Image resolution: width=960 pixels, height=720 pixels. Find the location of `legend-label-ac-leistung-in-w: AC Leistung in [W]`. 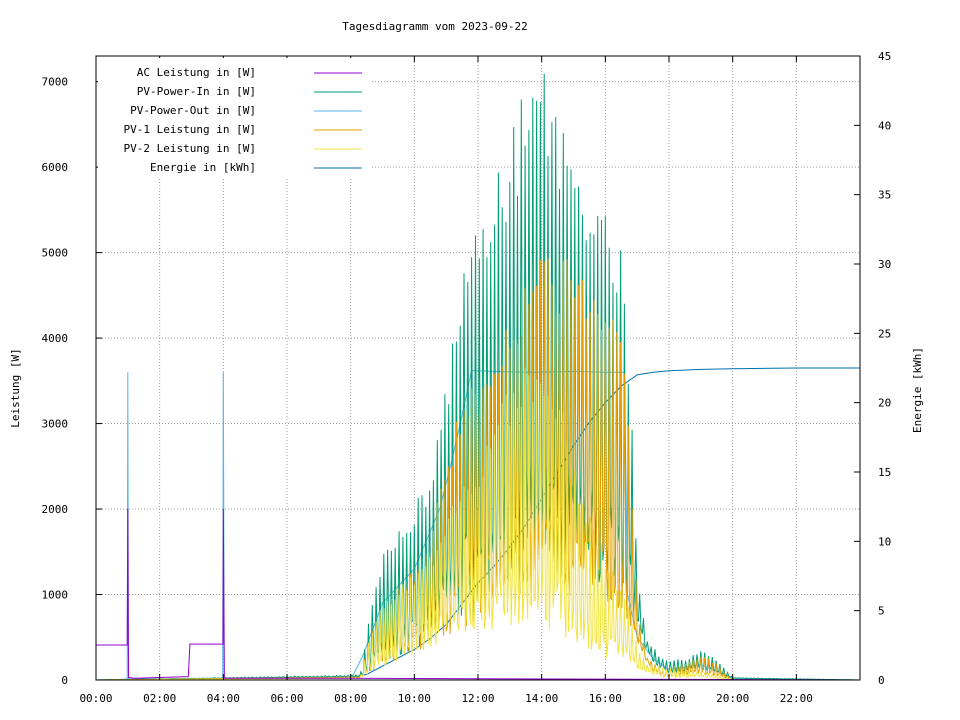

legend-label-ac-leistung-in-w: AC Leistung in [W] is located at coordinates (196, 72).